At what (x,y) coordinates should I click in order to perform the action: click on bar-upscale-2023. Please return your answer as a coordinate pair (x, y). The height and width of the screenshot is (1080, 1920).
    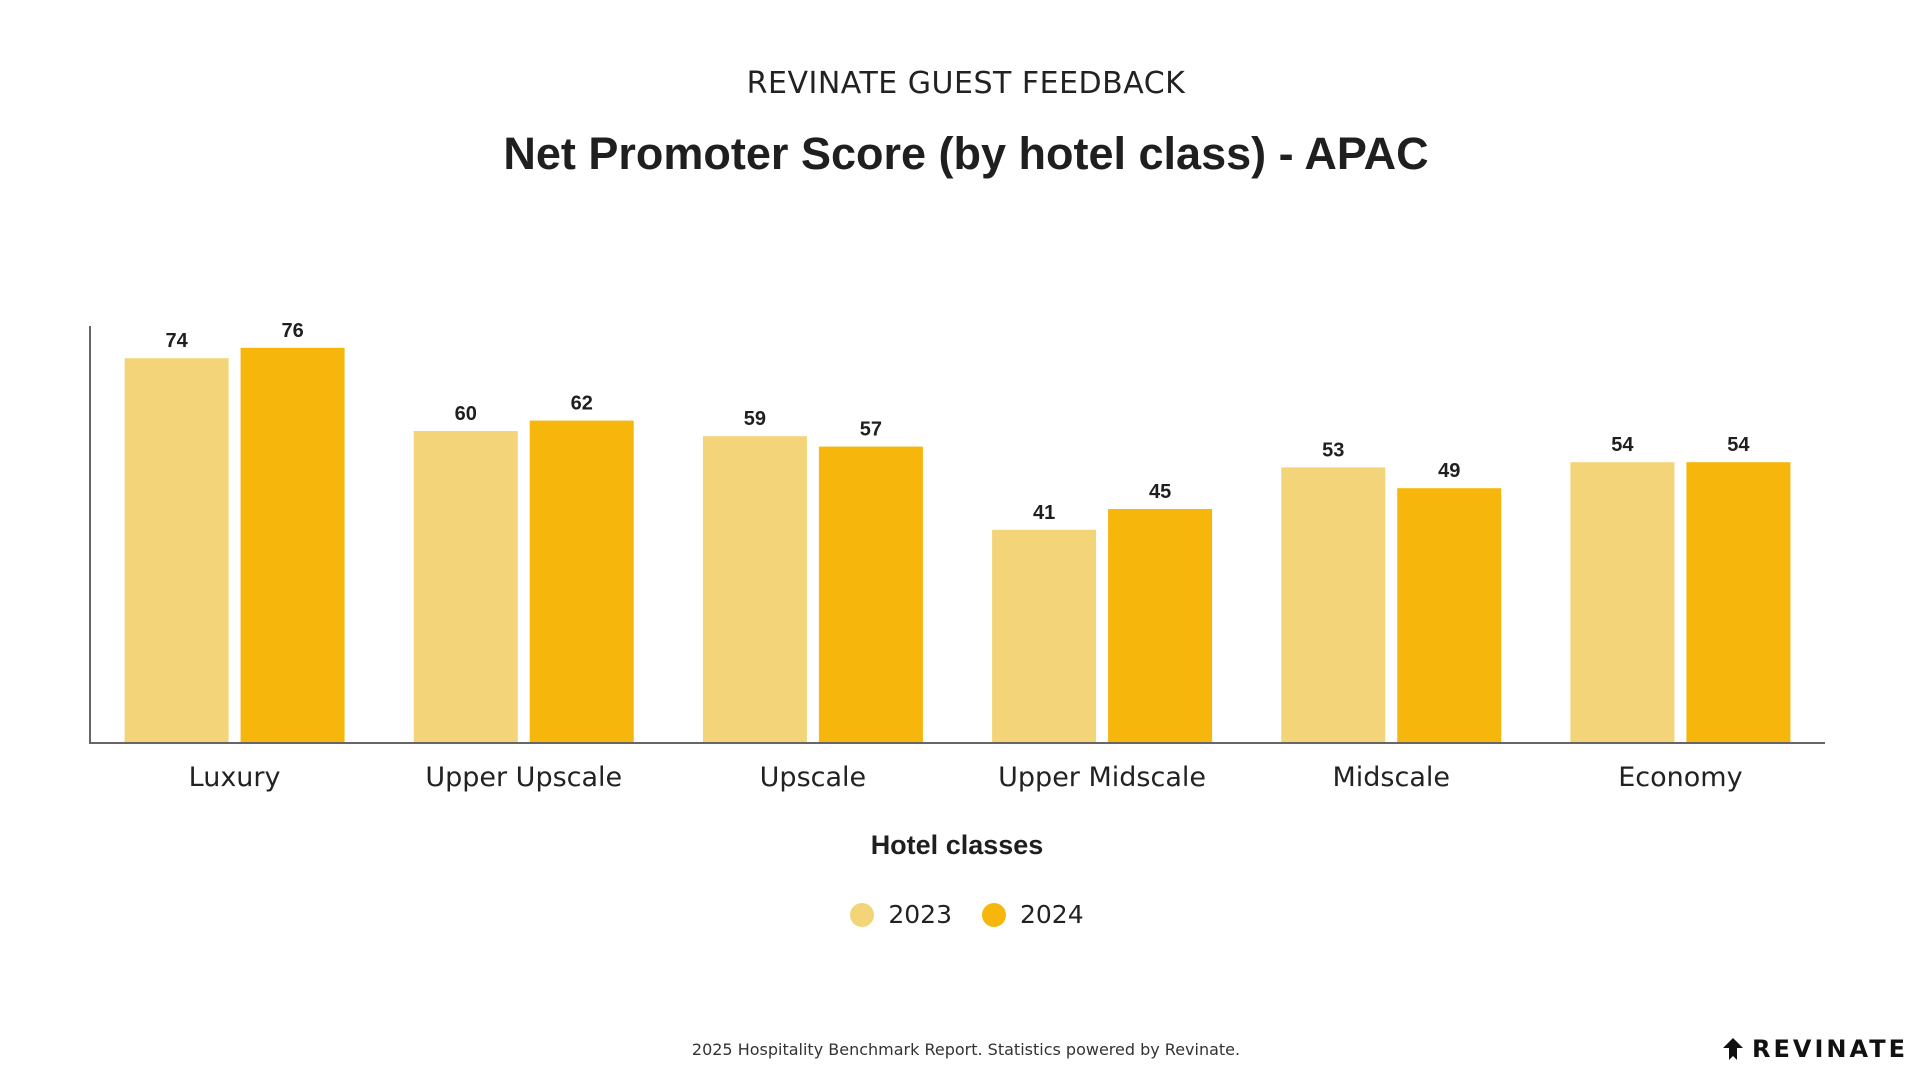
    Looking at the image, I should click on (754, 589).